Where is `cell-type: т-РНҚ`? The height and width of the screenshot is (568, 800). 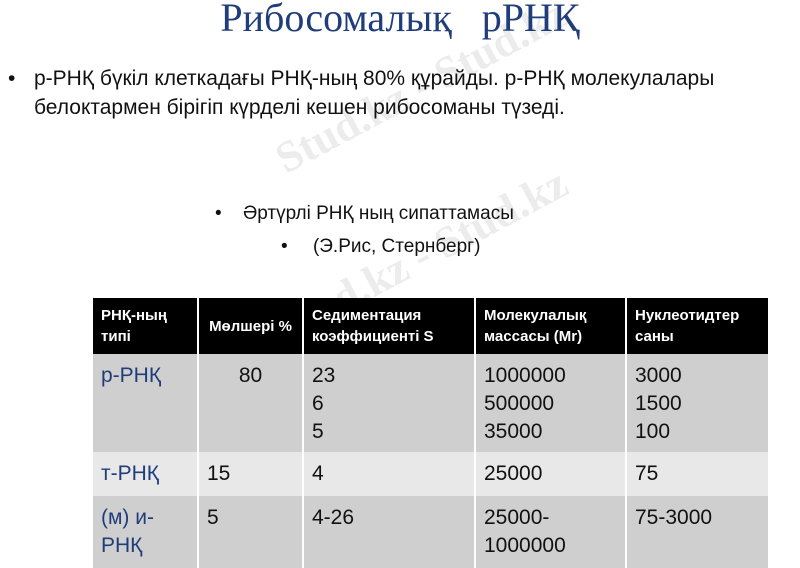
cell-type: т-РНҚ is located at coordinates (146, 474).